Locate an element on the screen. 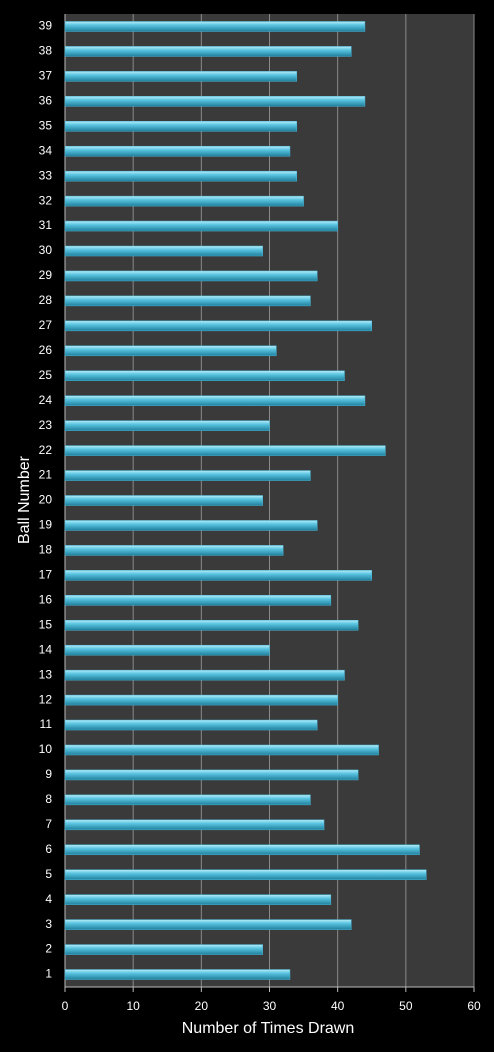 Image resolution: width=494 pixels, height=1052 pixels. x-tick-label: 60 is located at coordinates (474, 1006).